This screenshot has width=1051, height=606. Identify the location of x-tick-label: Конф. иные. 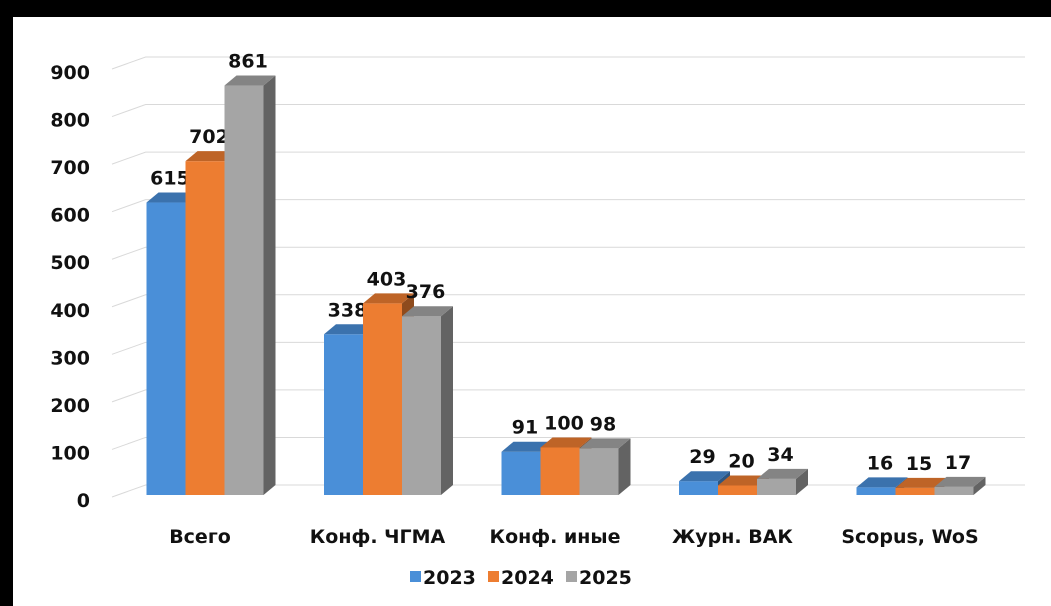
(555, 537).